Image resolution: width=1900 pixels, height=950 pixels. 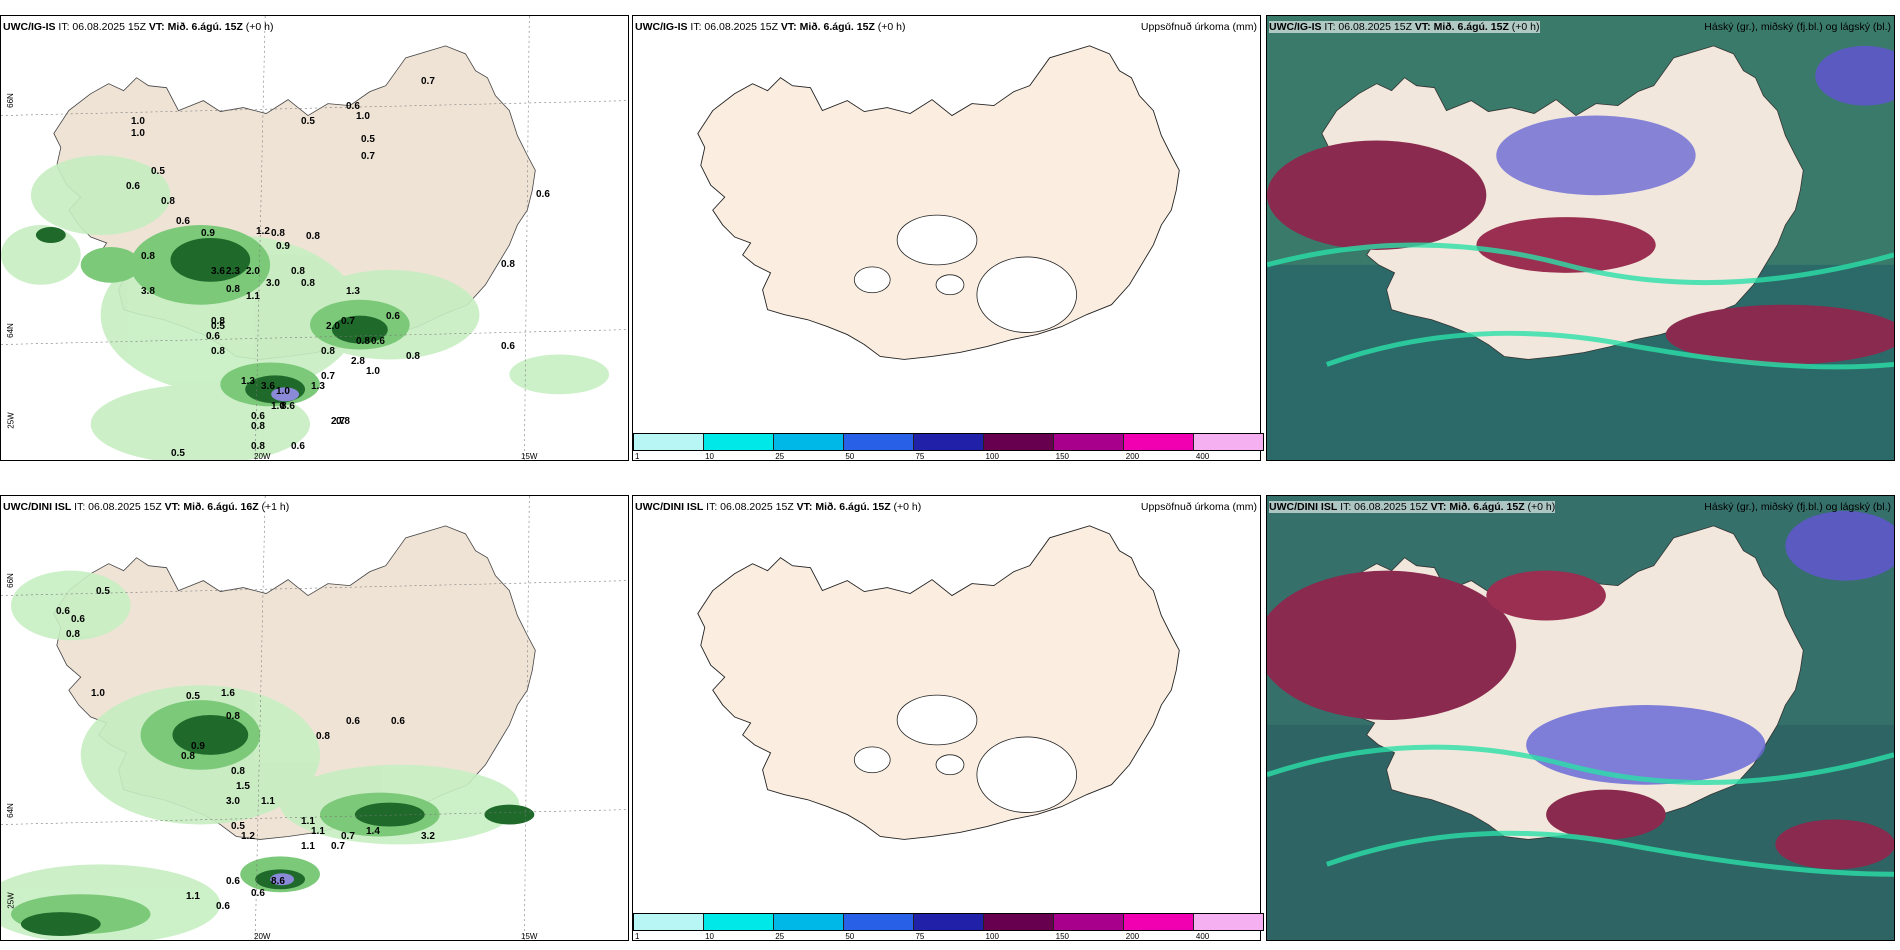 I want to click on precip-value-label: 1.5, so click(x=243, y=786).